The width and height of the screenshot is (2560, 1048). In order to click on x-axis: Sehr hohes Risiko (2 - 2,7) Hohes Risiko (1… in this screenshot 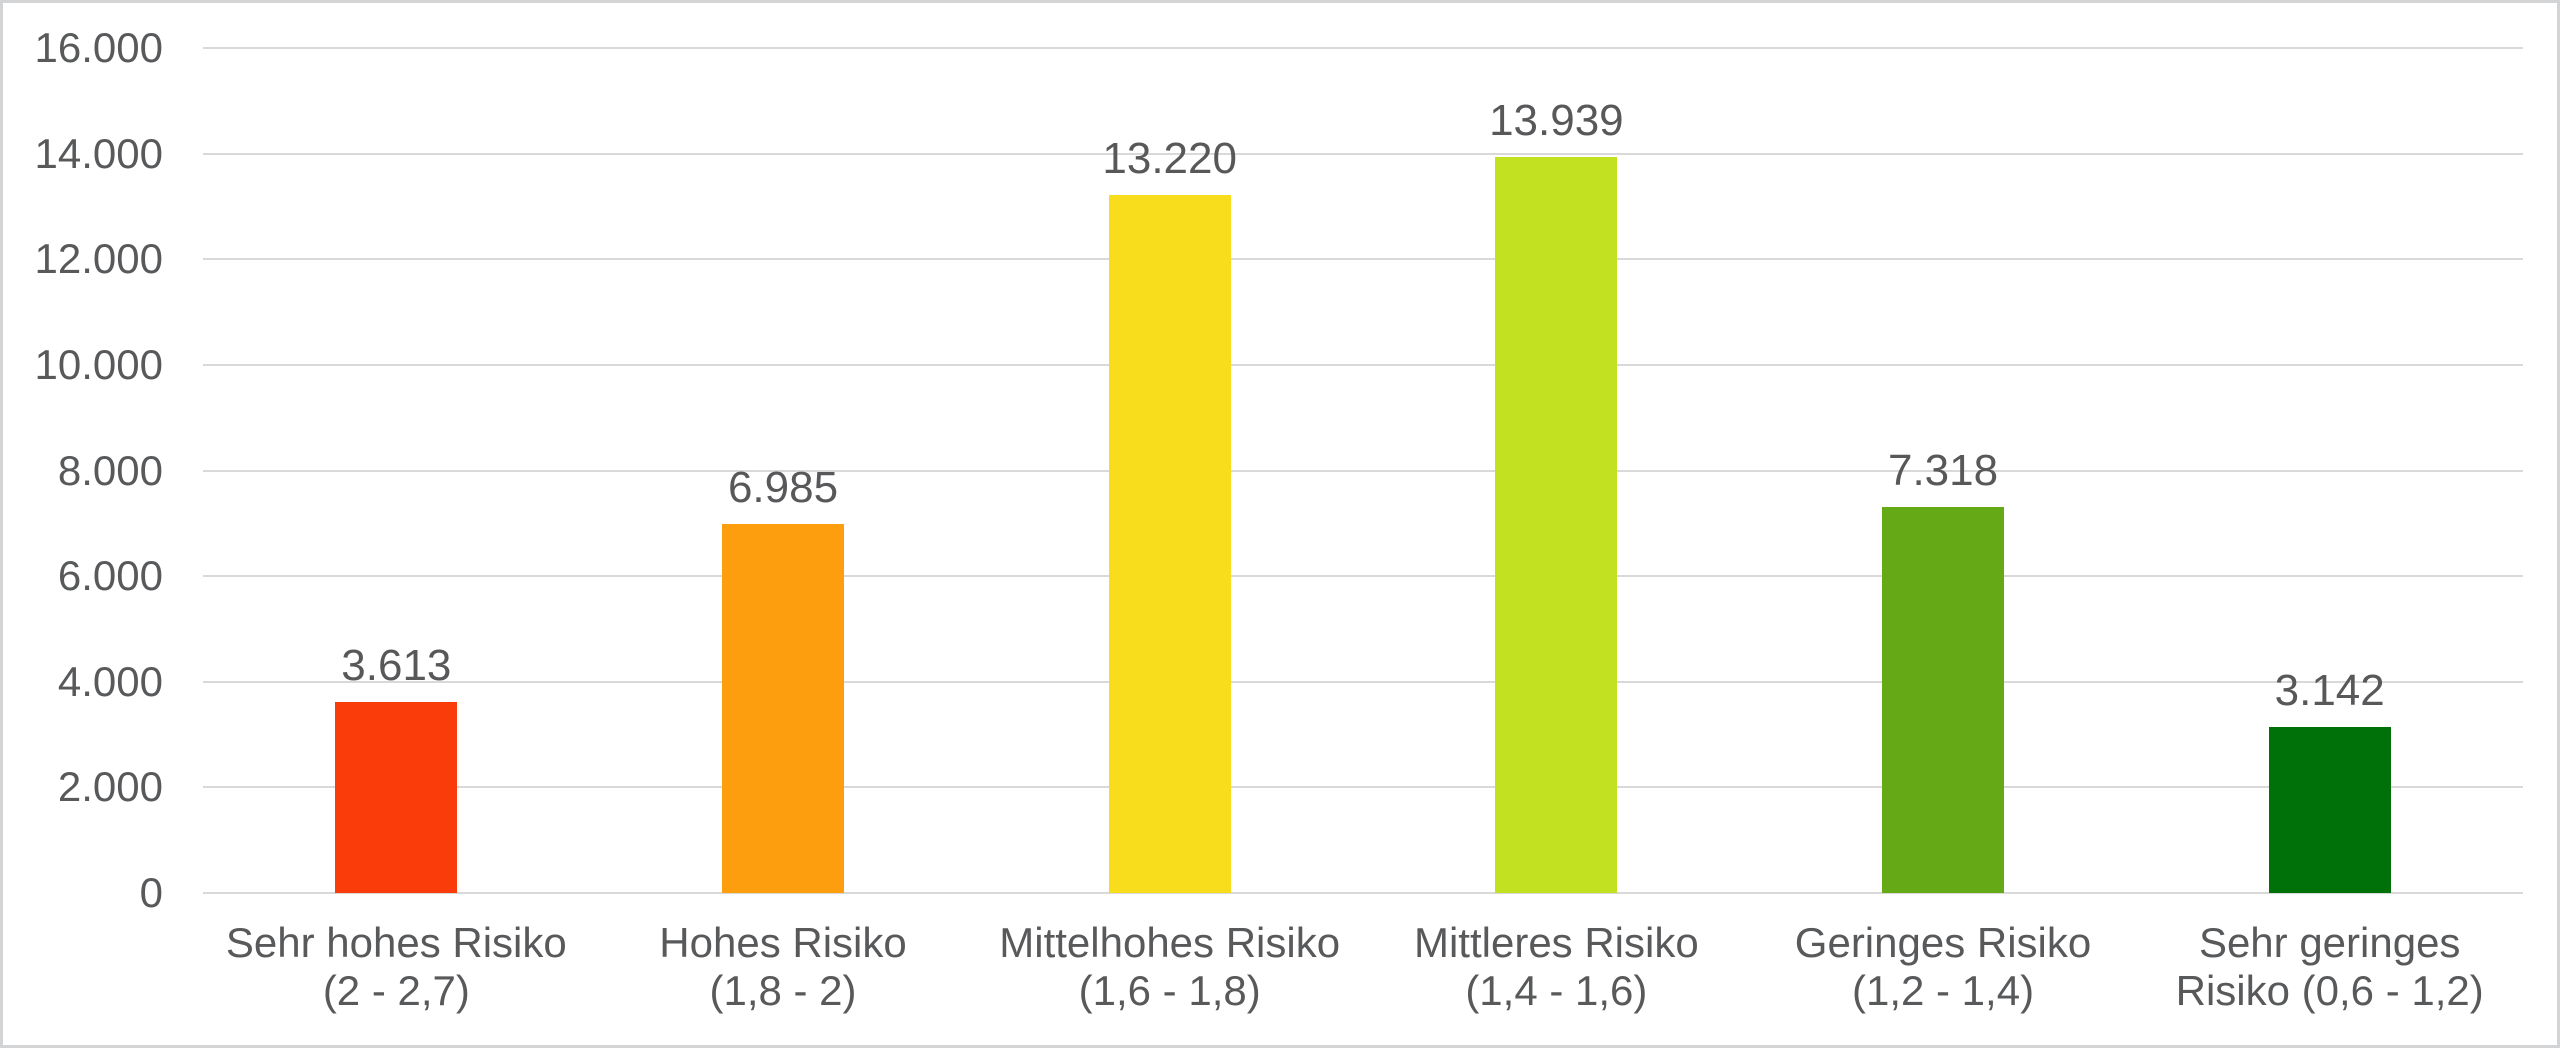, I will do `click(1363, 967)`.